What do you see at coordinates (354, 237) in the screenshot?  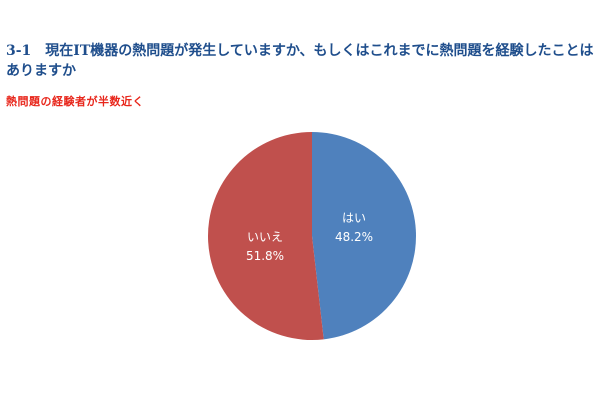 I see `slice-value-1: 48.2%` at bounding box center [354, 237].